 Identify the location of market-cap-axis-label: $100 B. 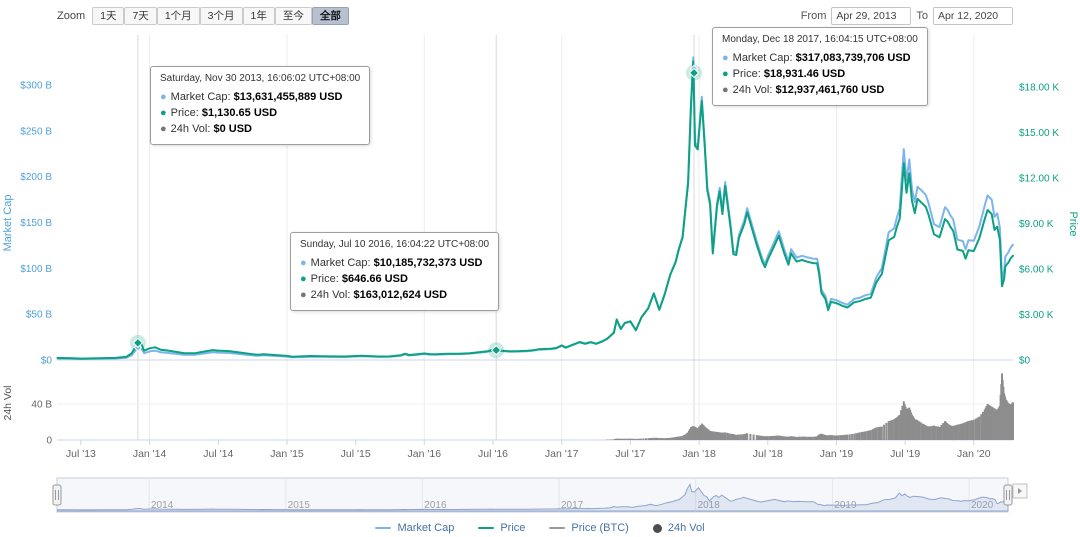
(36, 269).